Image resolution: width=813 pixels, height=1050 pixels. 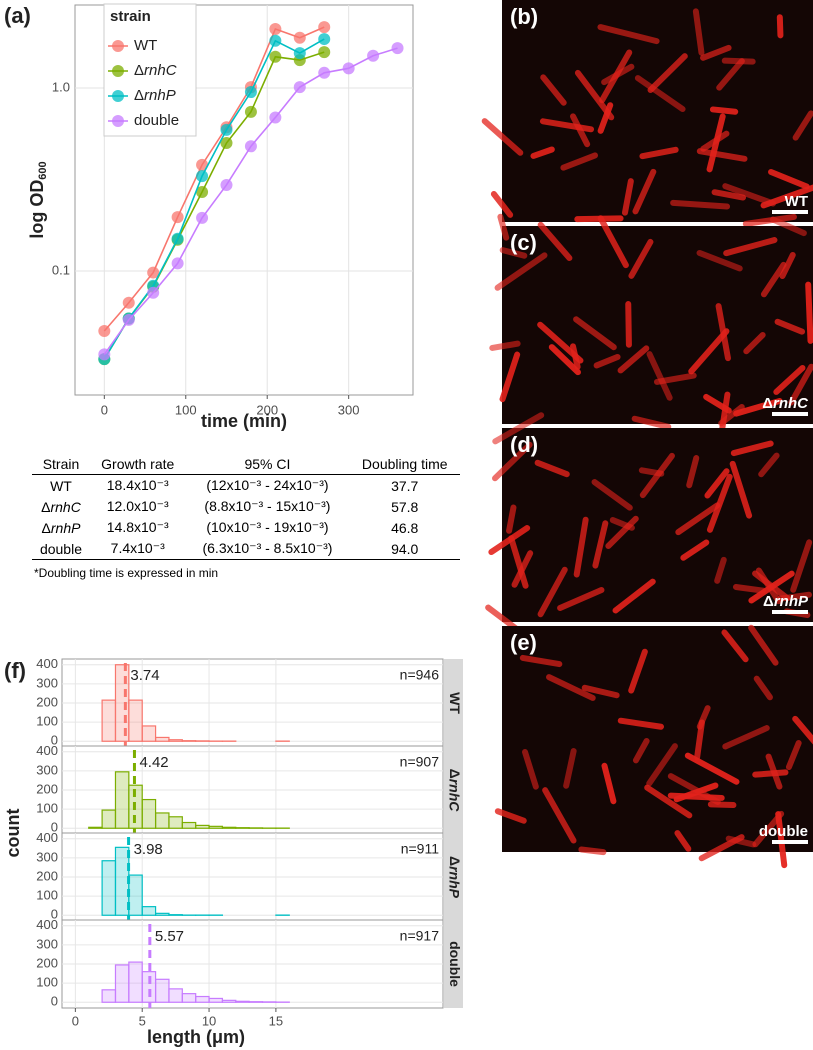 I want to click on n-label: n=907, so click(x=420, y=762).